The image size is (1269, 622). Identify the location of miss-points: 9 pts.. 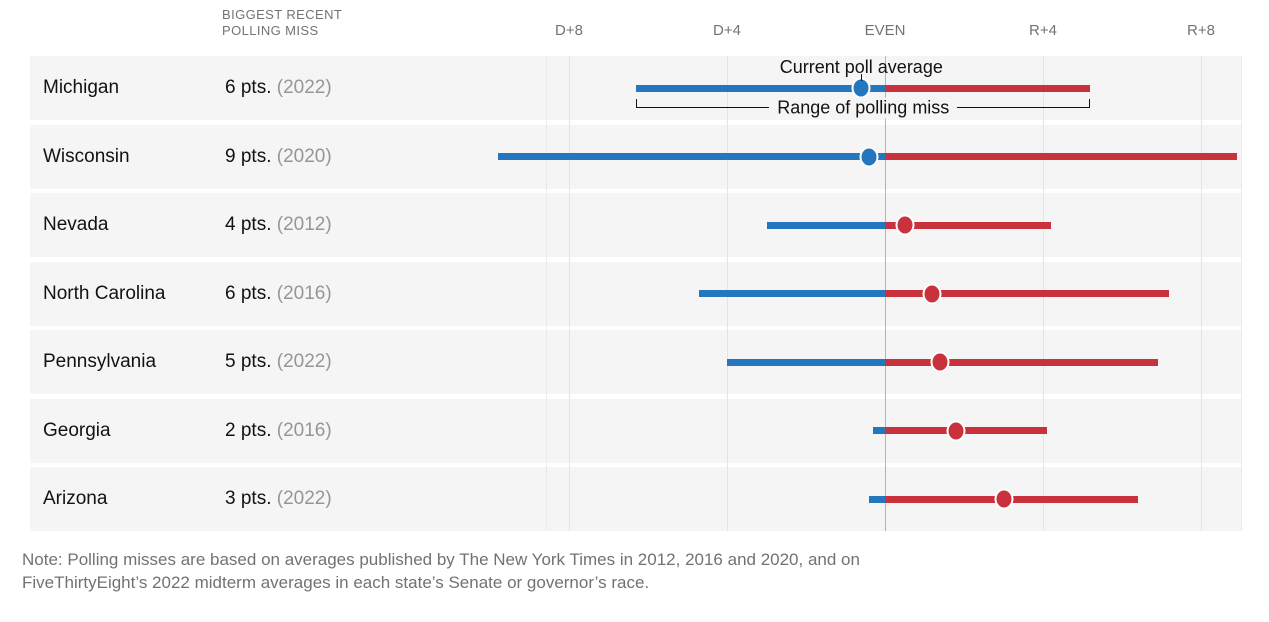
(248, 156).